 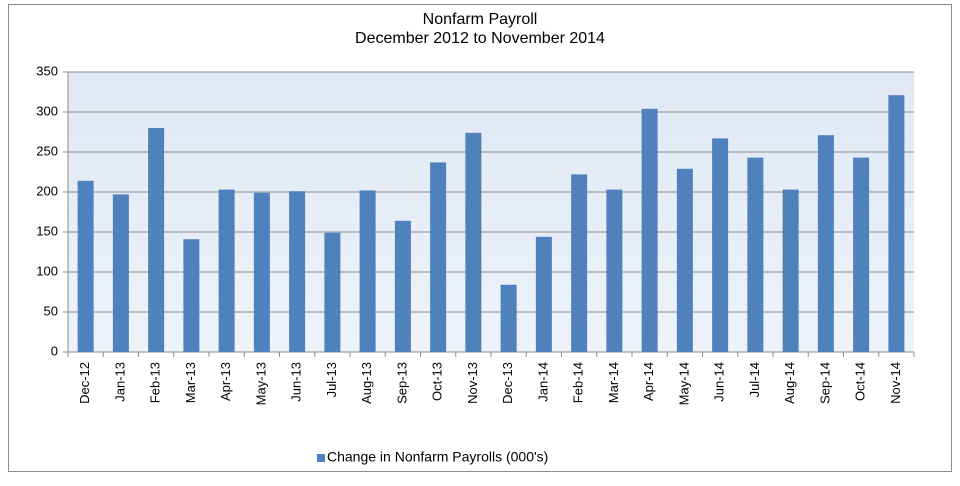 What do you see at coordinates (401, 383) in the screenshot?
I see `x-tick-label: Sep-13` at bounding box center [401, 383].